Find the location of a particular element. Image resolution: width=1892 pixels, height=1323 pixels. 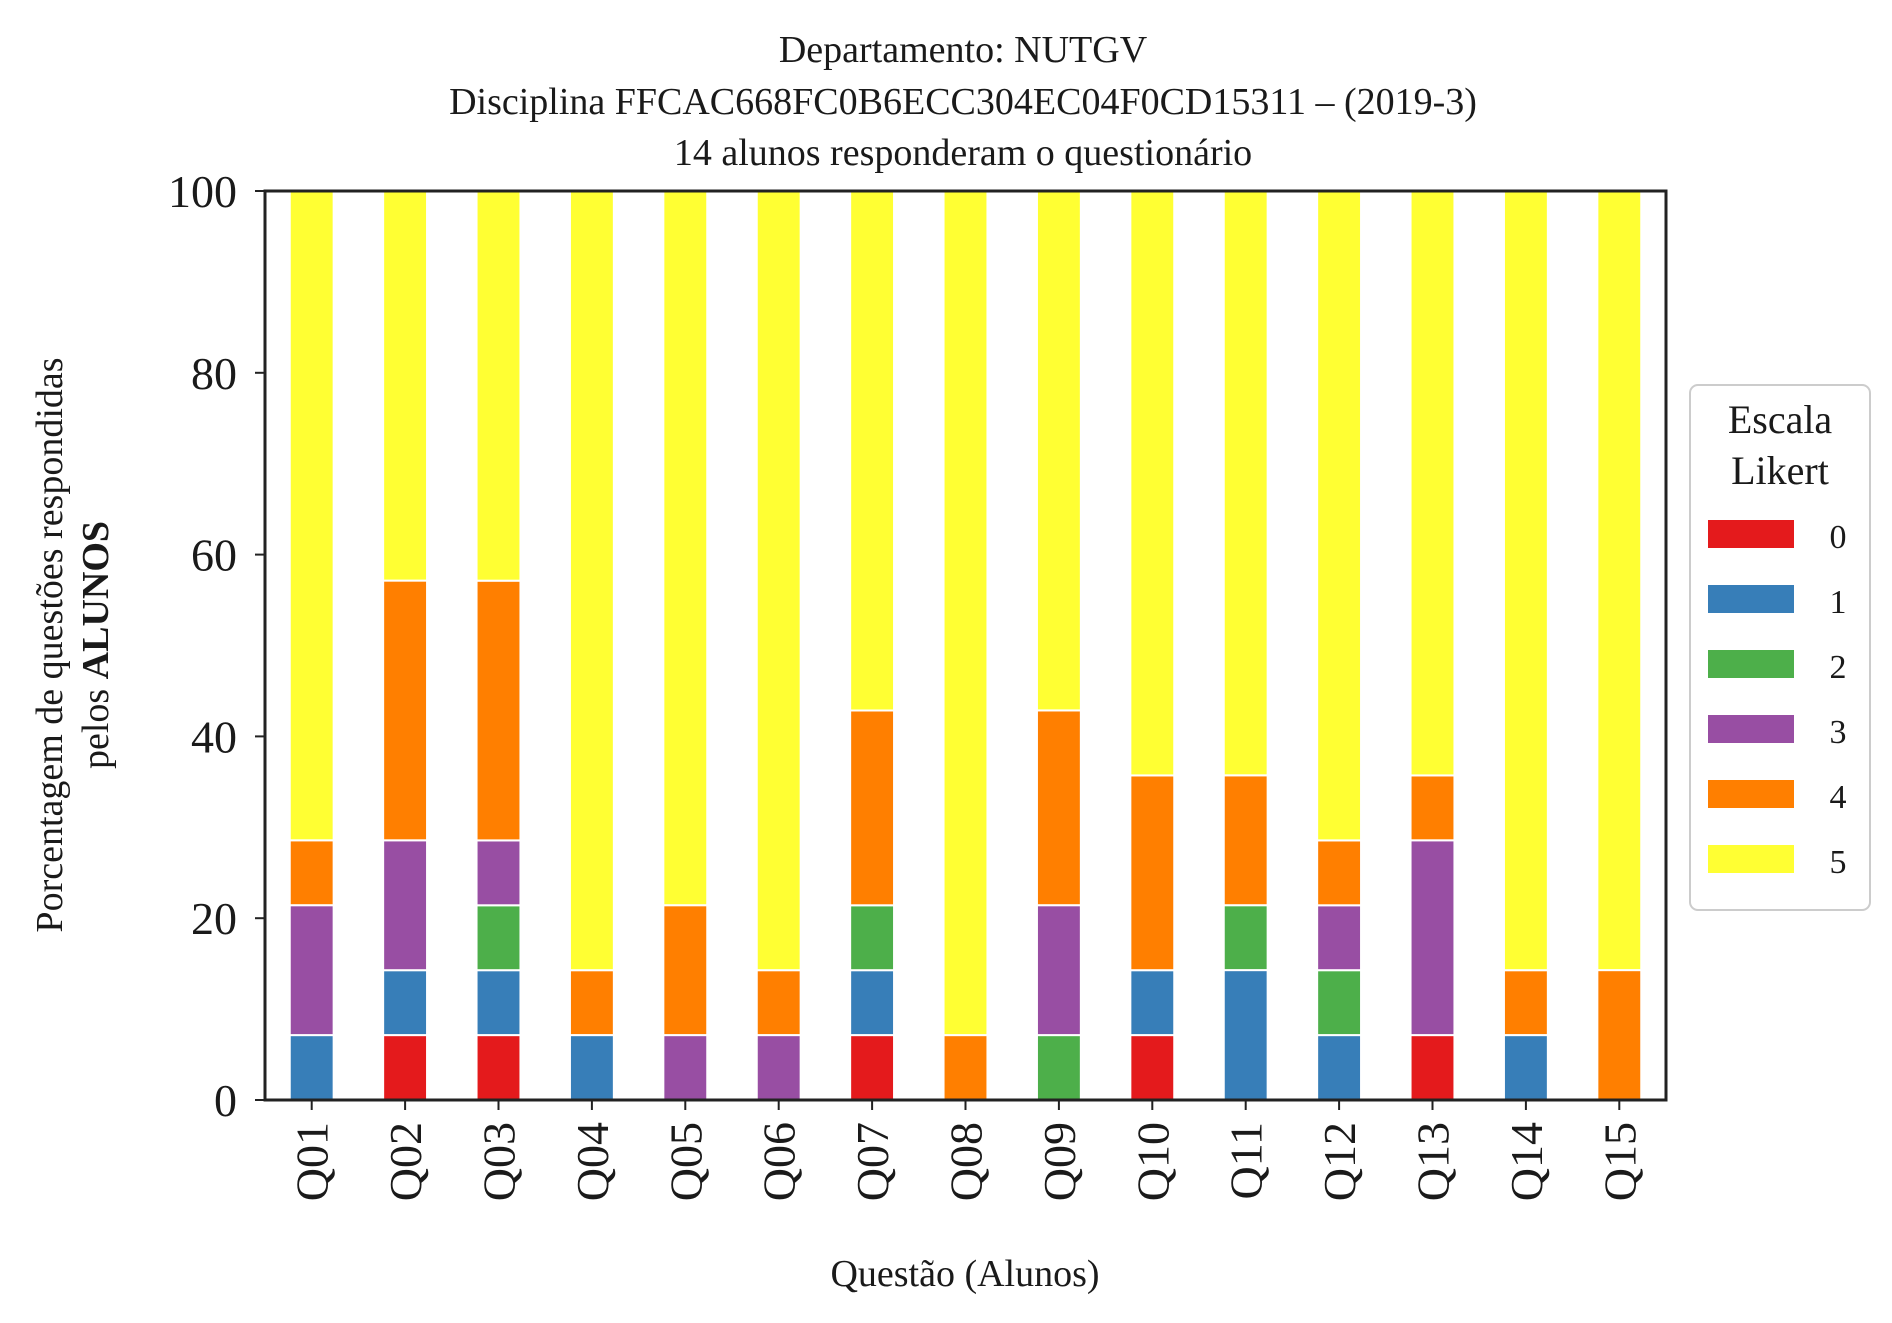

title-line-3: 14 alunos responderam o questionário is located at coordinates (963, 153).